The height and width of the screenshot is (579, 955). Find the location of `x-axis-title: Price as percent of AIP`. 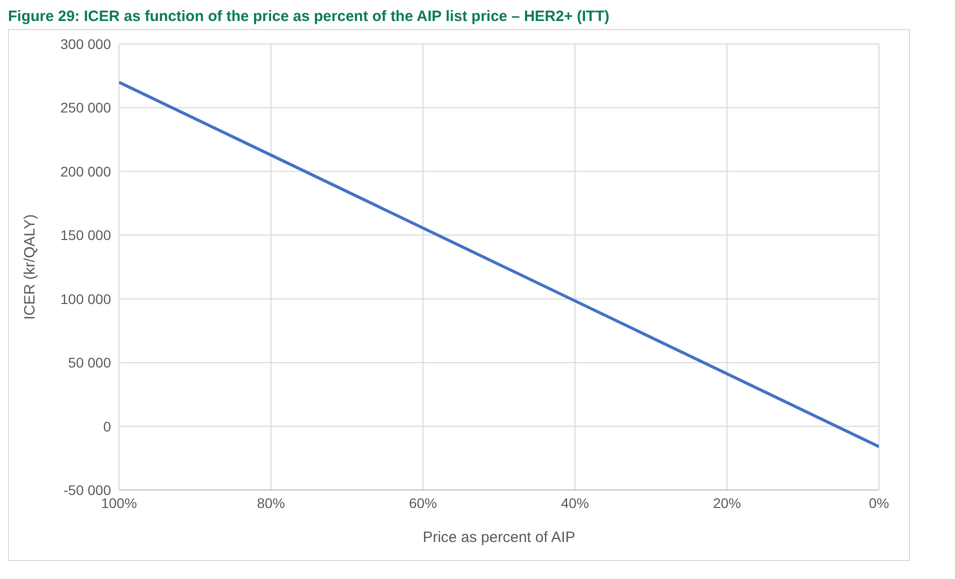

x-axis-title: Price as percent of AIP is located at coordinates (499, 537).